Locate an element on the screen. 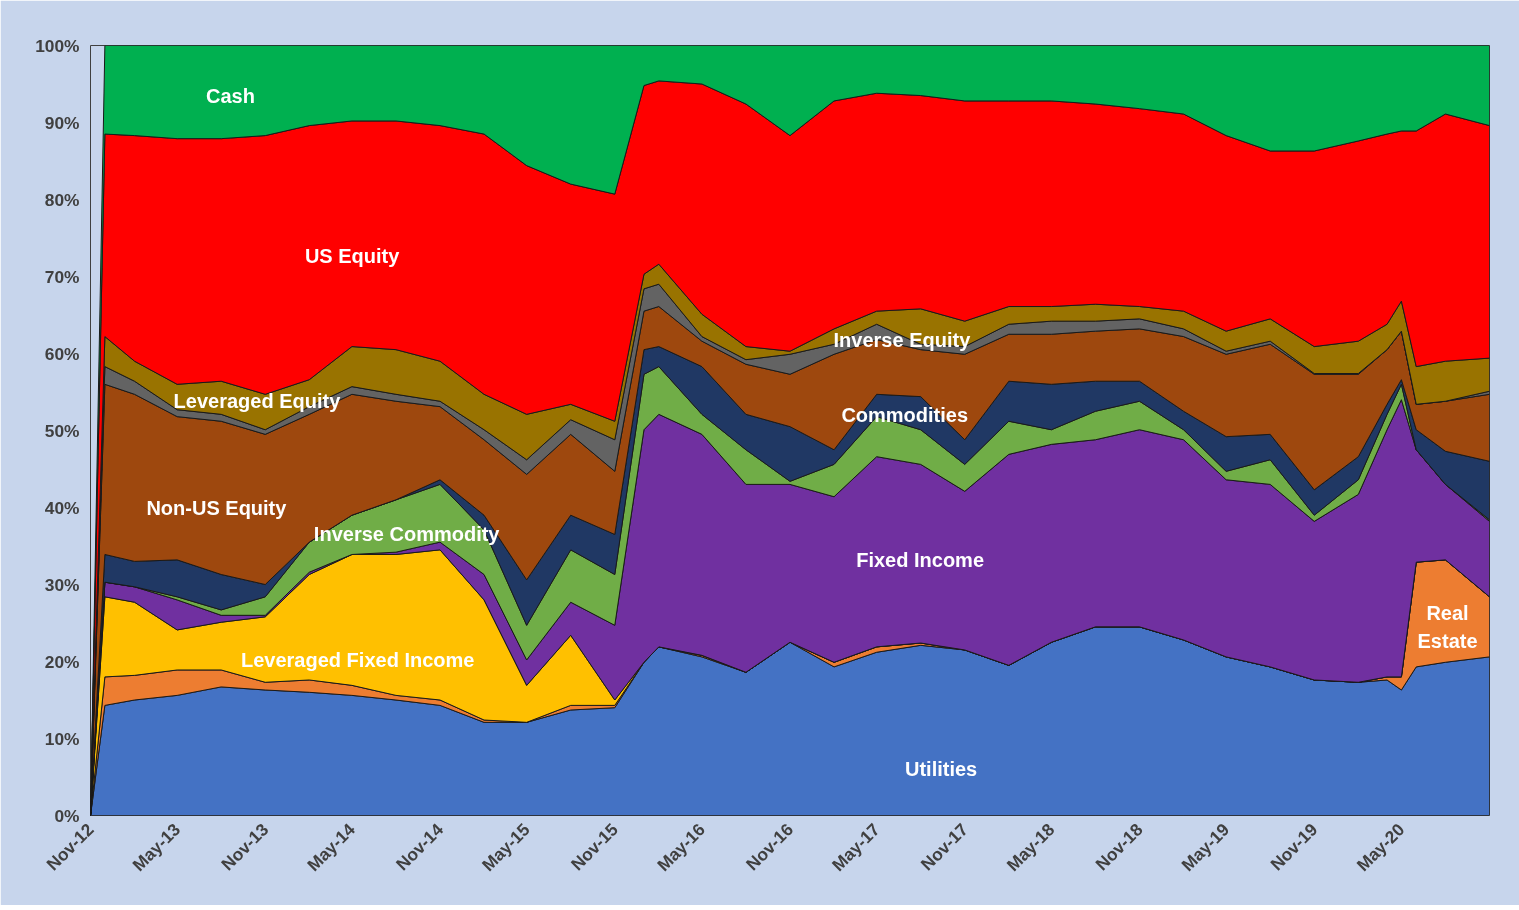 This screenshot has height=910, width=1519. y-tick-label: 70% is located at coordinates (62, 276).